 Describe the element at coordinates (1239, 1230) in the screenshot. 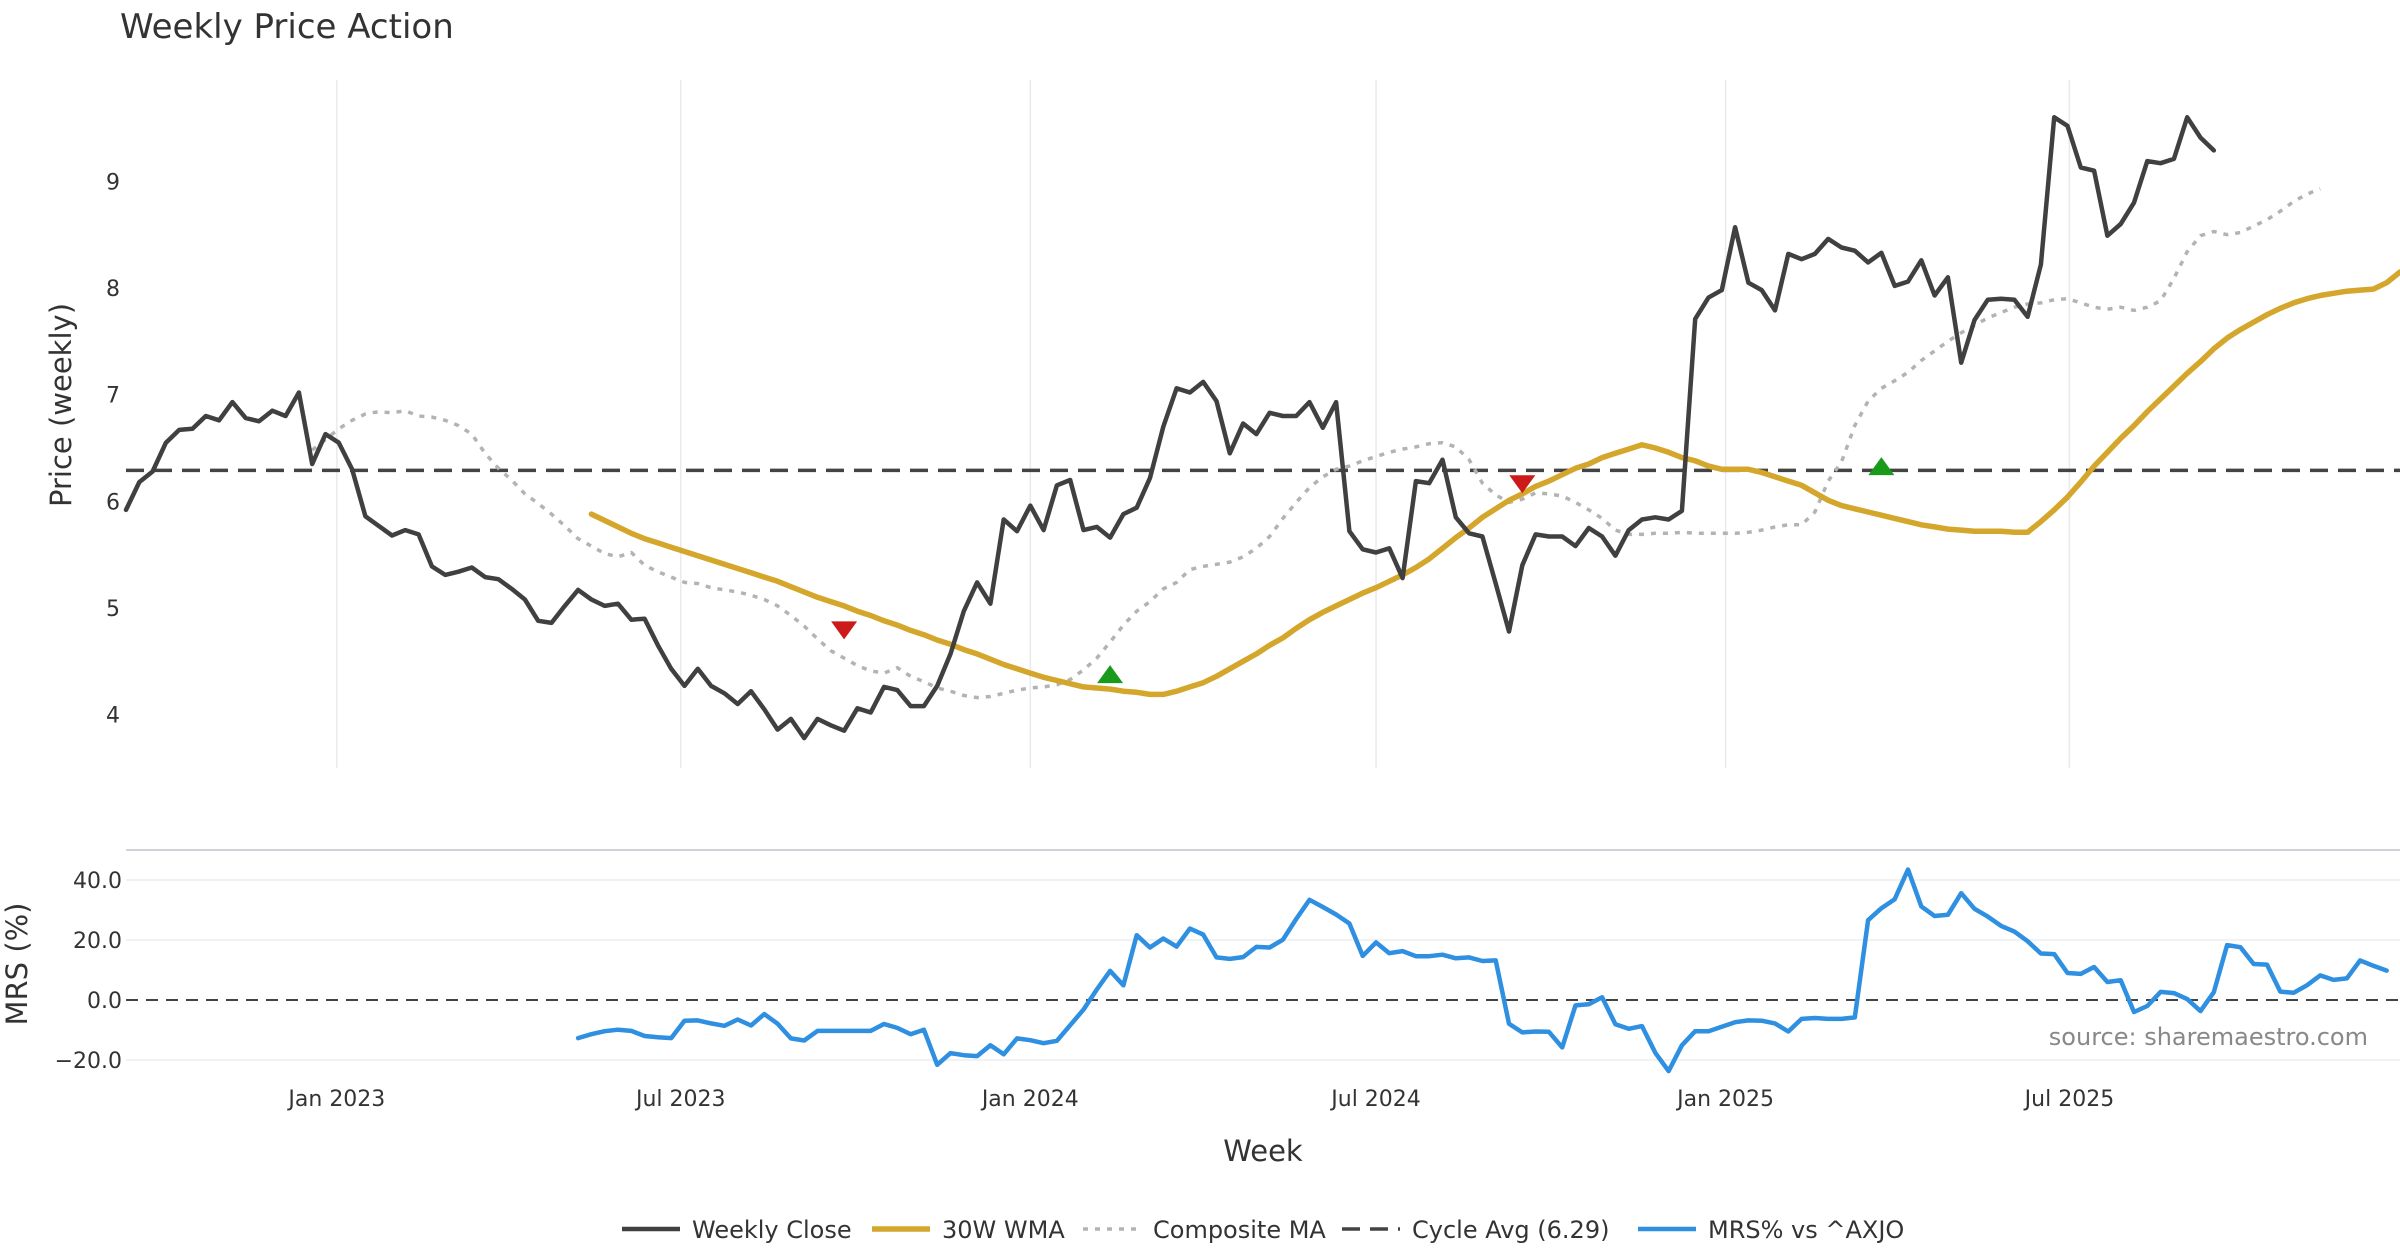

I see `legend-label: Composite MA` at that location.